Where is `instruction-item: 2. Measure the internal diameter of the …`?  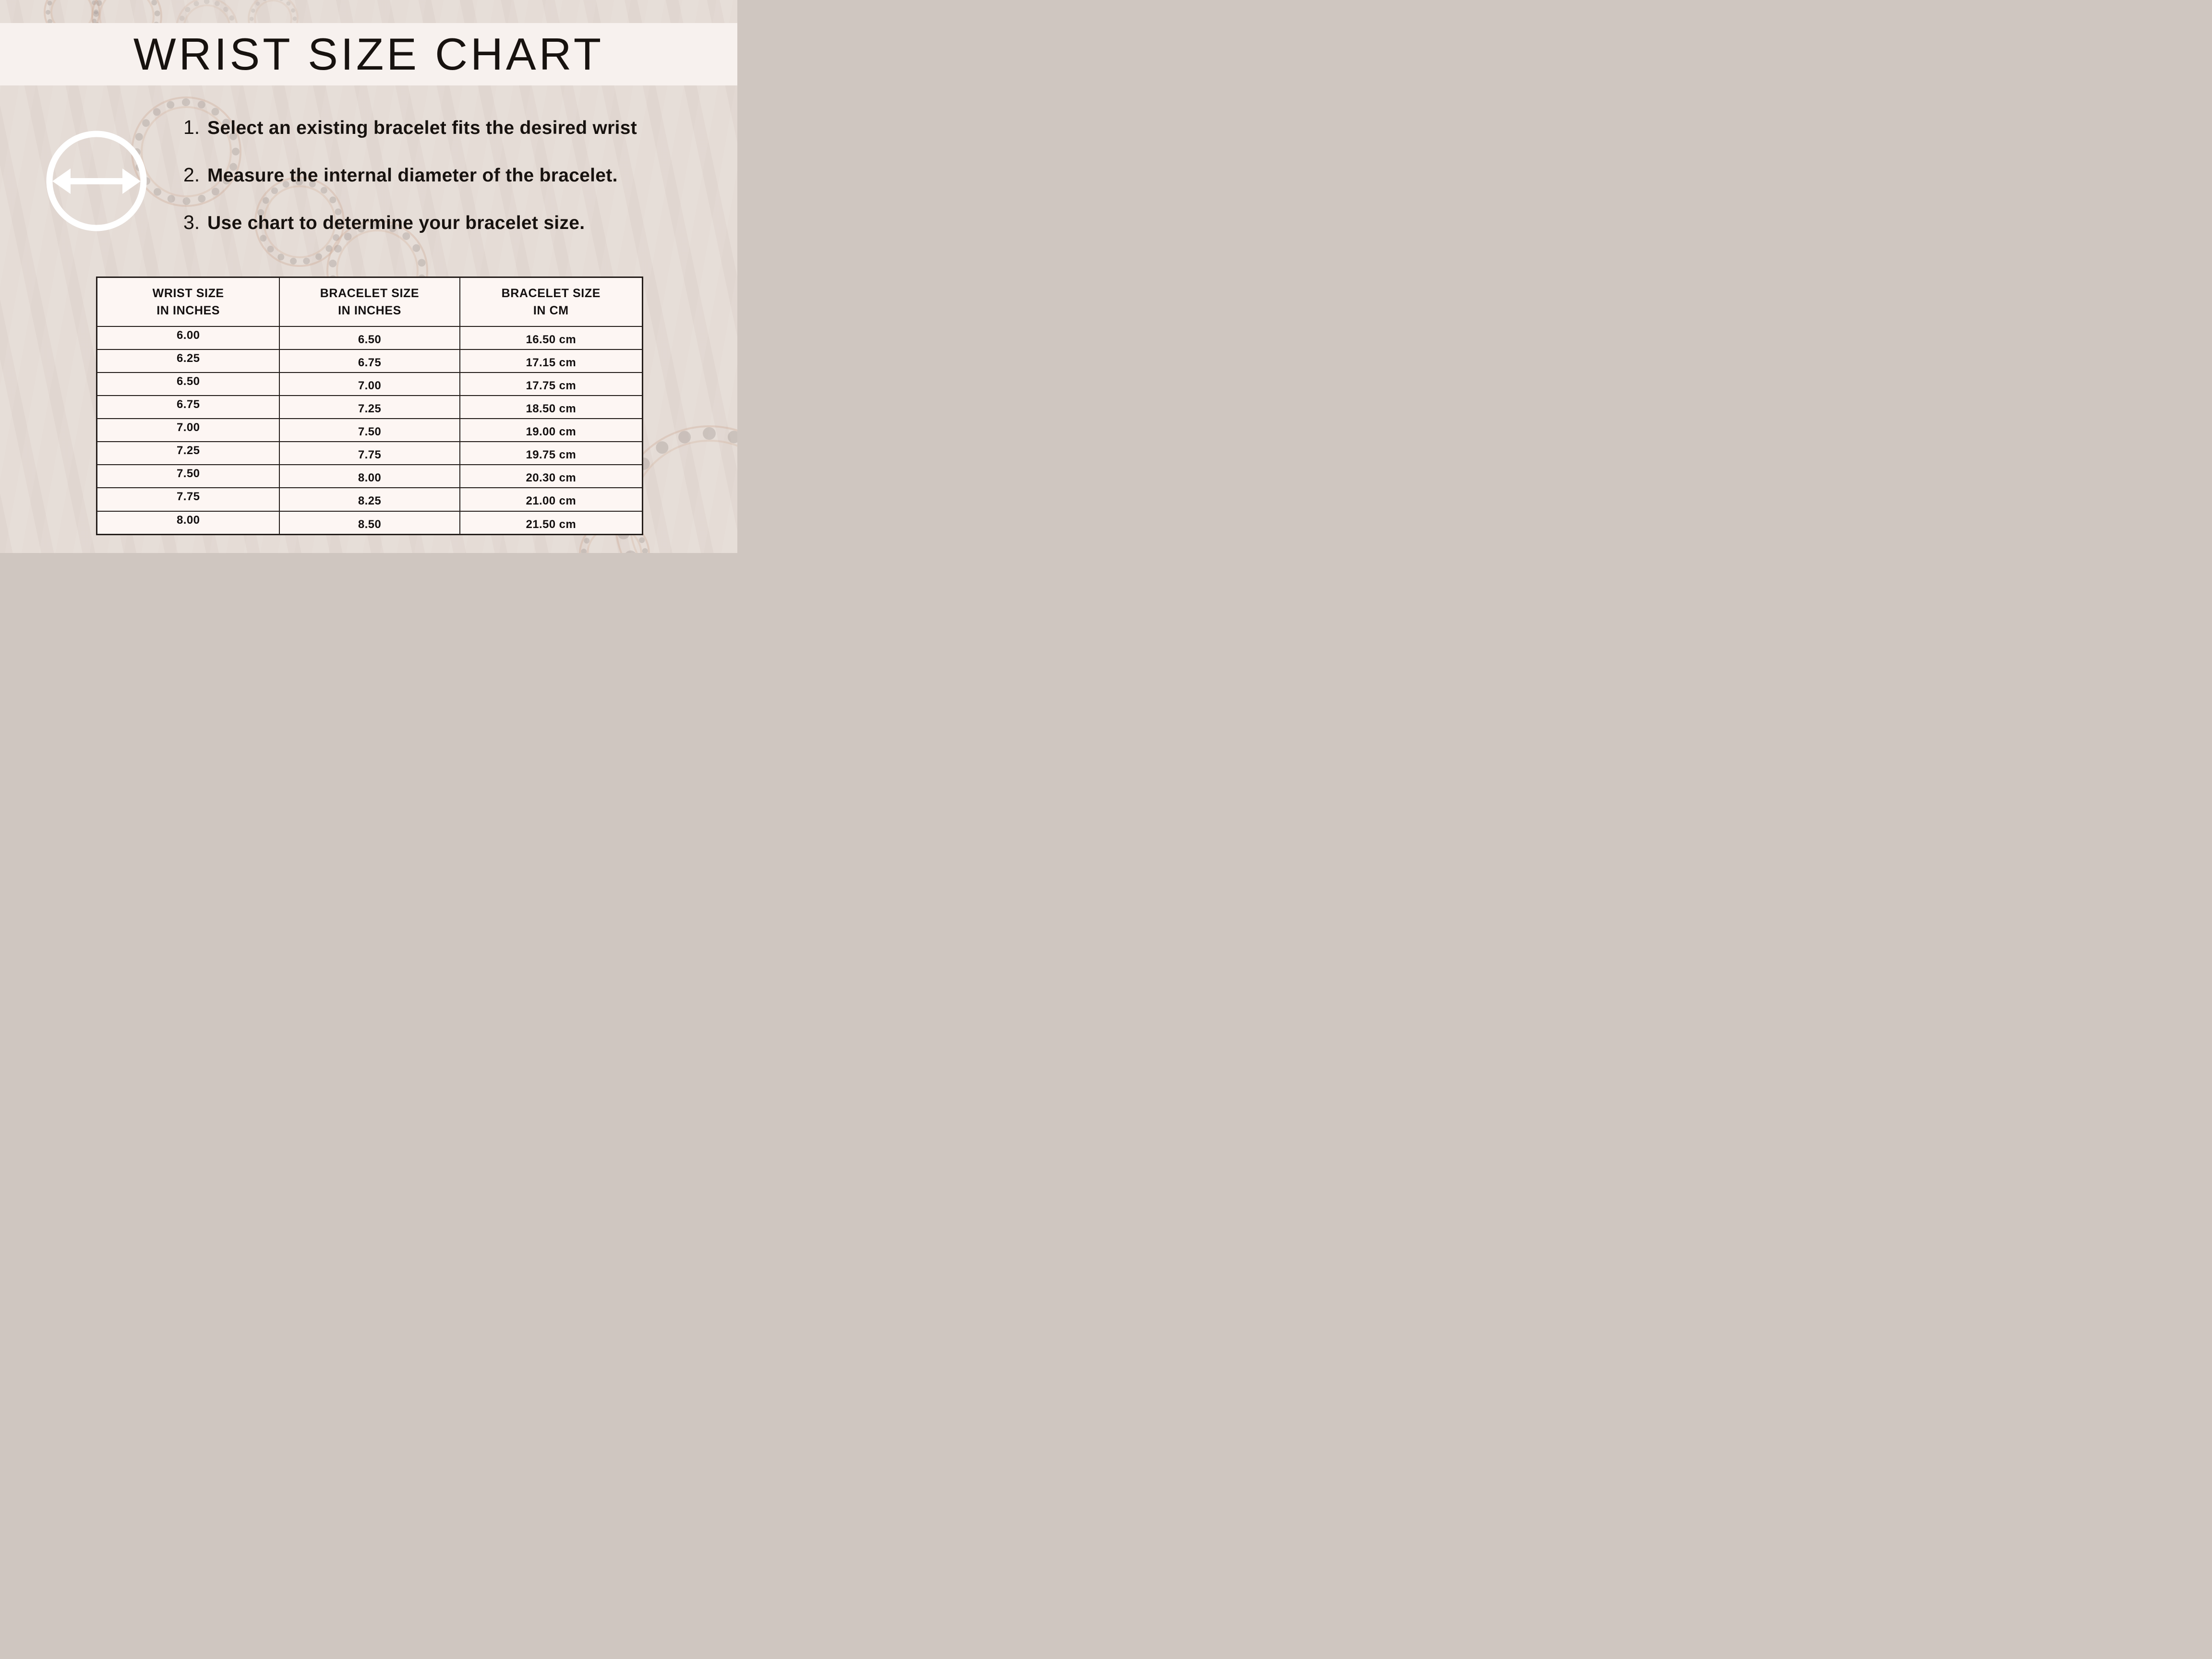
instruction-item: 2. Measure the internal diameter of the … is located at coordinates (410, 175).